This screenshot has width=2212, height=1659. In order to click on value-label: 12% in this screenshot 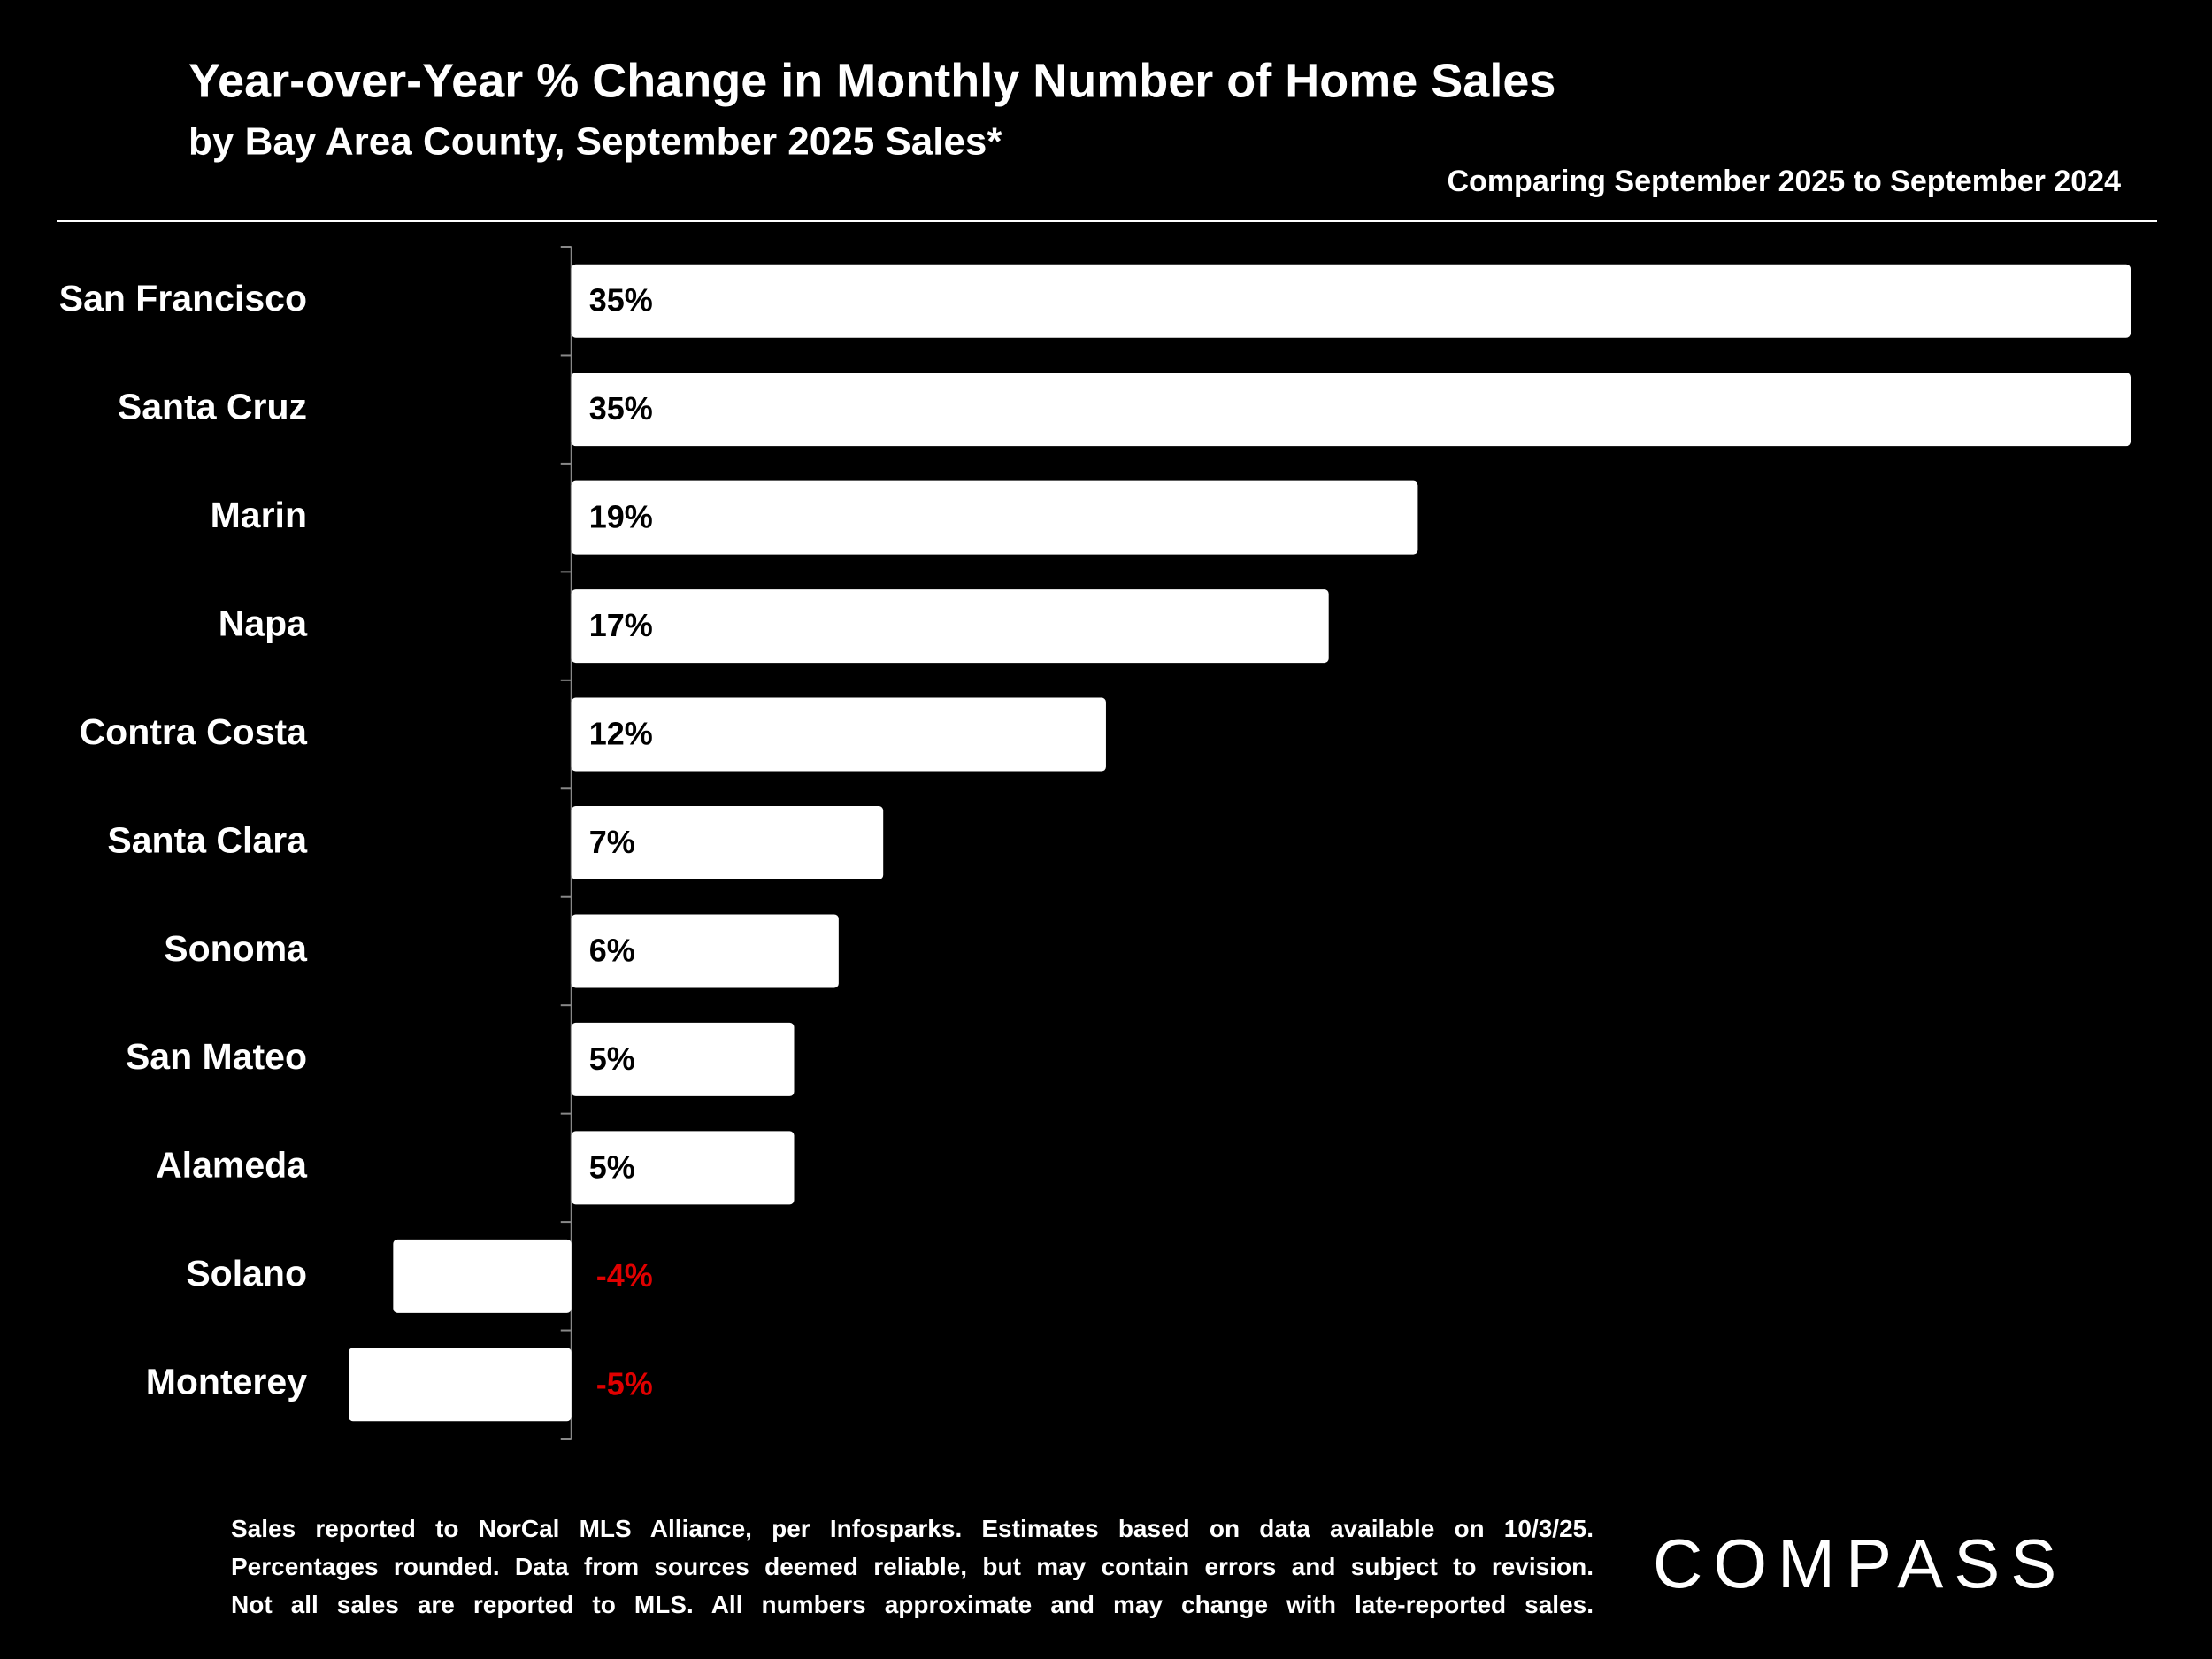, I will do `click(621, 734)`.